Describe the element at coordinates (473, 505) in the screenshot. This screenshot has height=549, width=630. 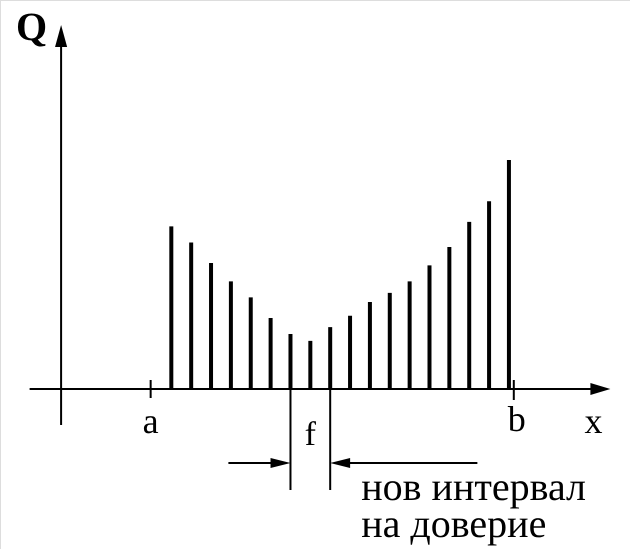
I see `text: нов интервал на доверие` at that location.